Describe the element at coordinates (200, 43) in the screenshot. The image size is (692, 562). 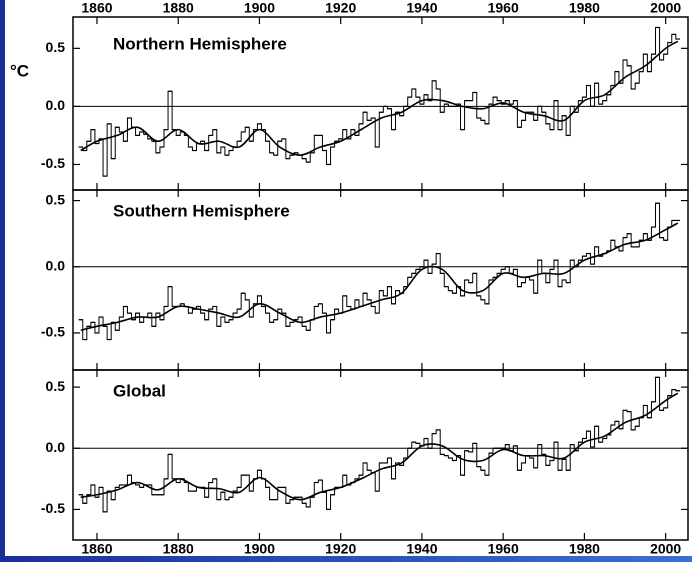
I see `panel-title: Northern Hemisphere` at that location.